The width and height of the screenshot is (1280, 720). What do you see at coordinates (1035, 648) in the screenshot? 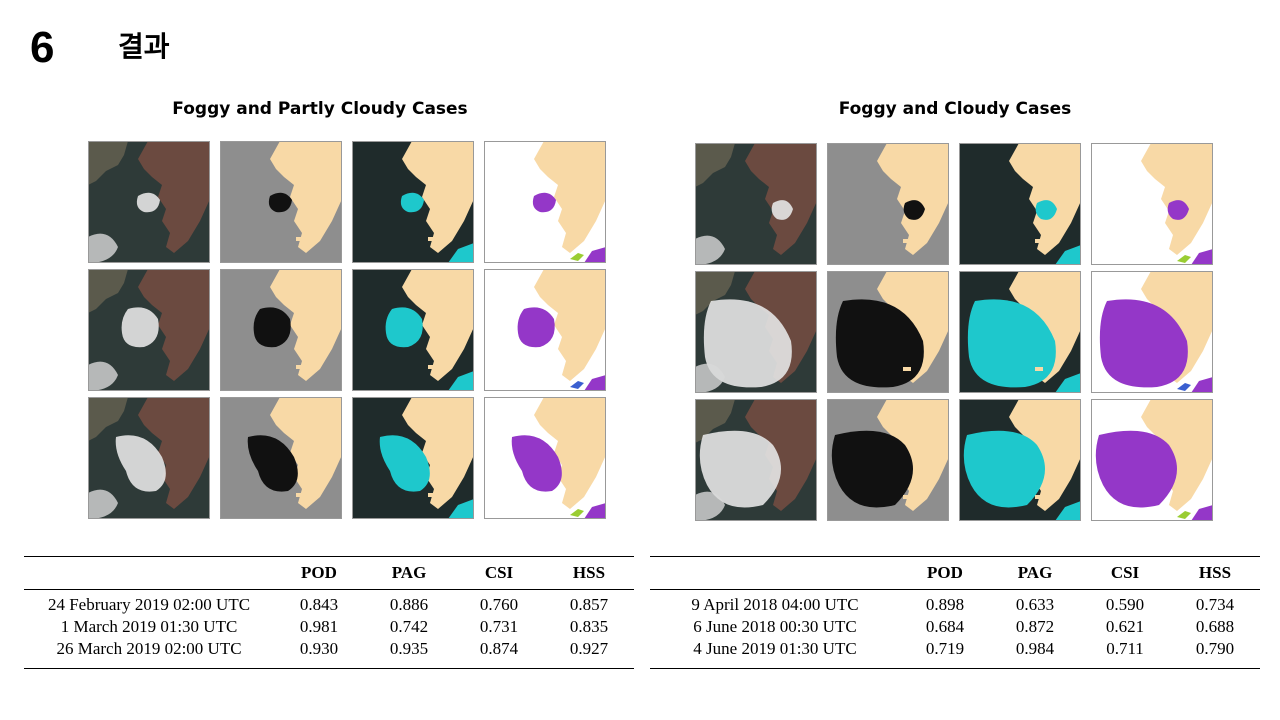
I see `table-cell: 0.984` at bounding box center [1035, 648].